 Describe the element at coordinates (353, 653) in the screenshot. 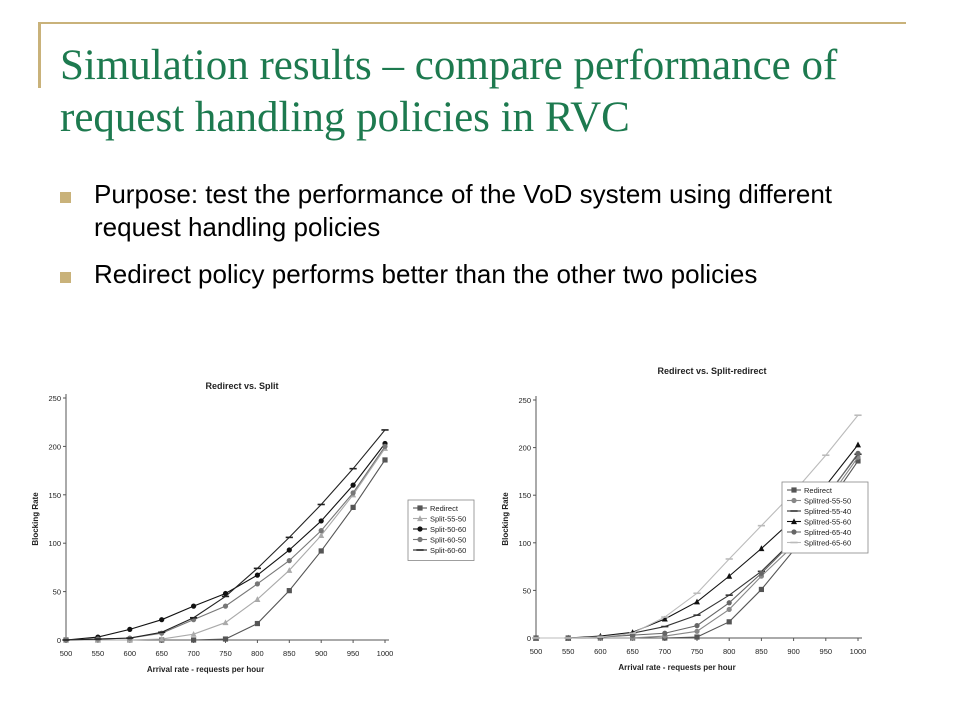

I see `x-tick-label: 950` at that location.